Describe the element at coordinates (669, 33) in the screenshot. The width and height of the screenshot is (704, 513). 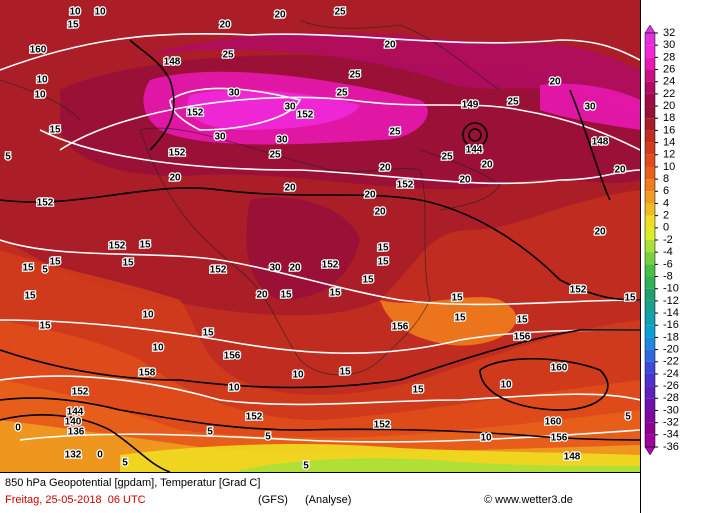
I see `colorbar-label: 32` at that location.